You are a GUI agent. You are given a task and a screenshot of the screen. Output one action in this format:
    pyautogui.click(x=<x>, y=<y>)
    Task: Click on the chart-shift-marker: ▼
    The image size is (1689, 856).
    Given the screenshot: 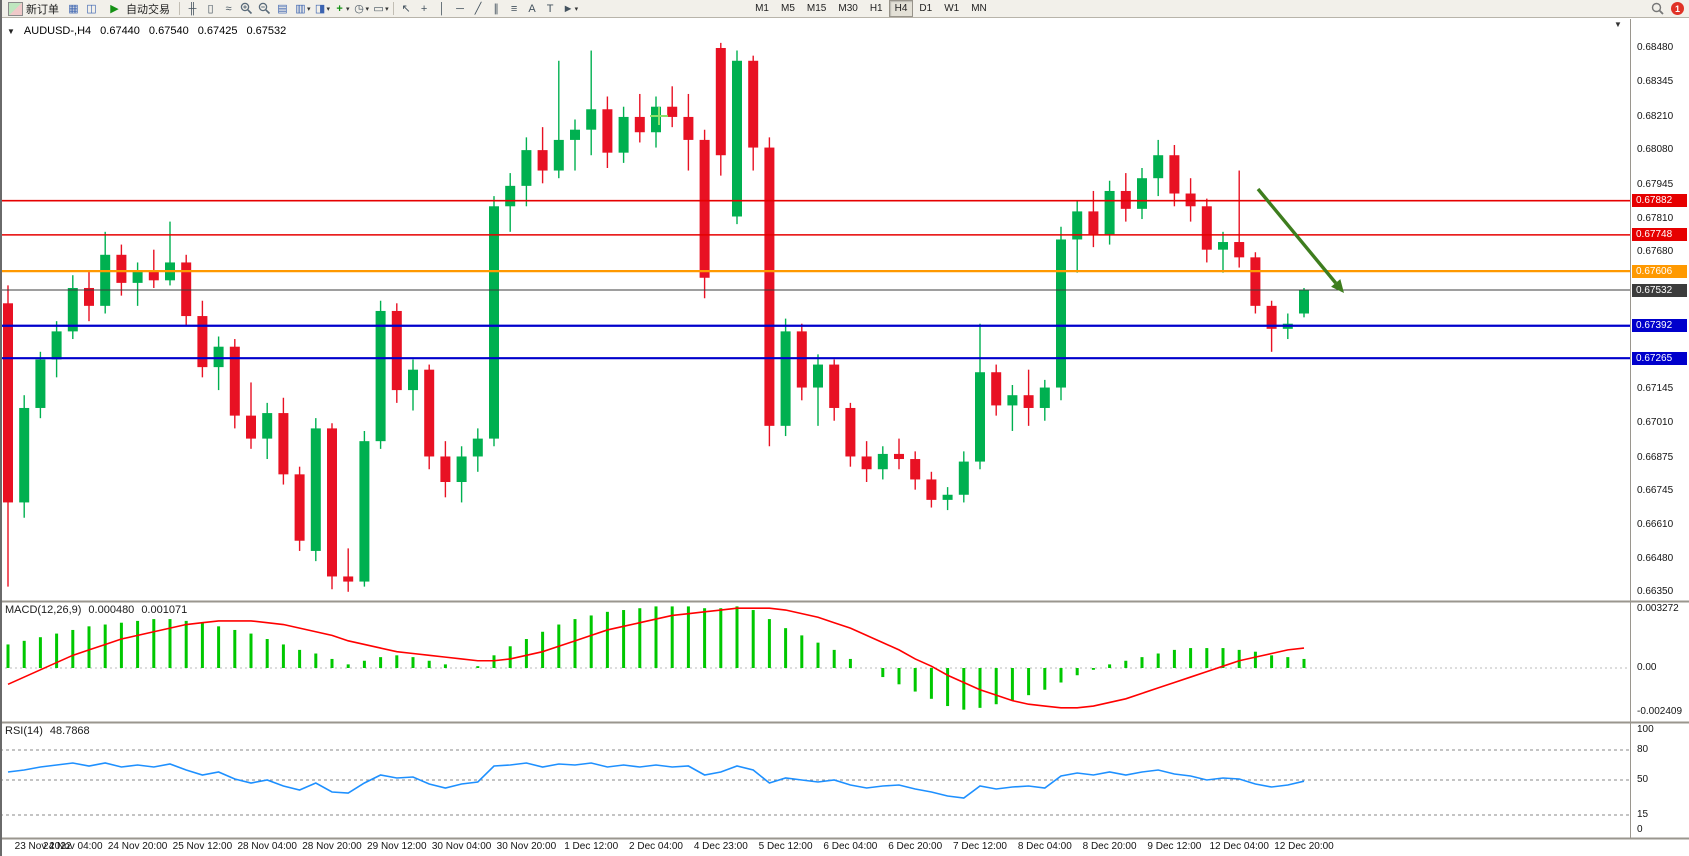 What is the action you would take?
    pyautogui.click(x=1618, y=24)
    